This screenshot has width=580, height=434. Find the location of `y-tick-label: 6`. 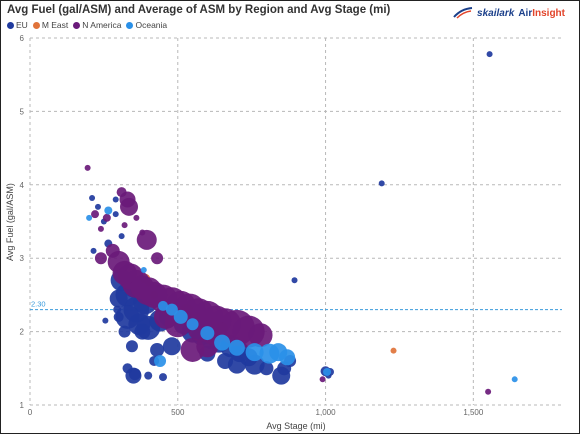

y-tick-label: 6 is located at coordinates (22, 38).